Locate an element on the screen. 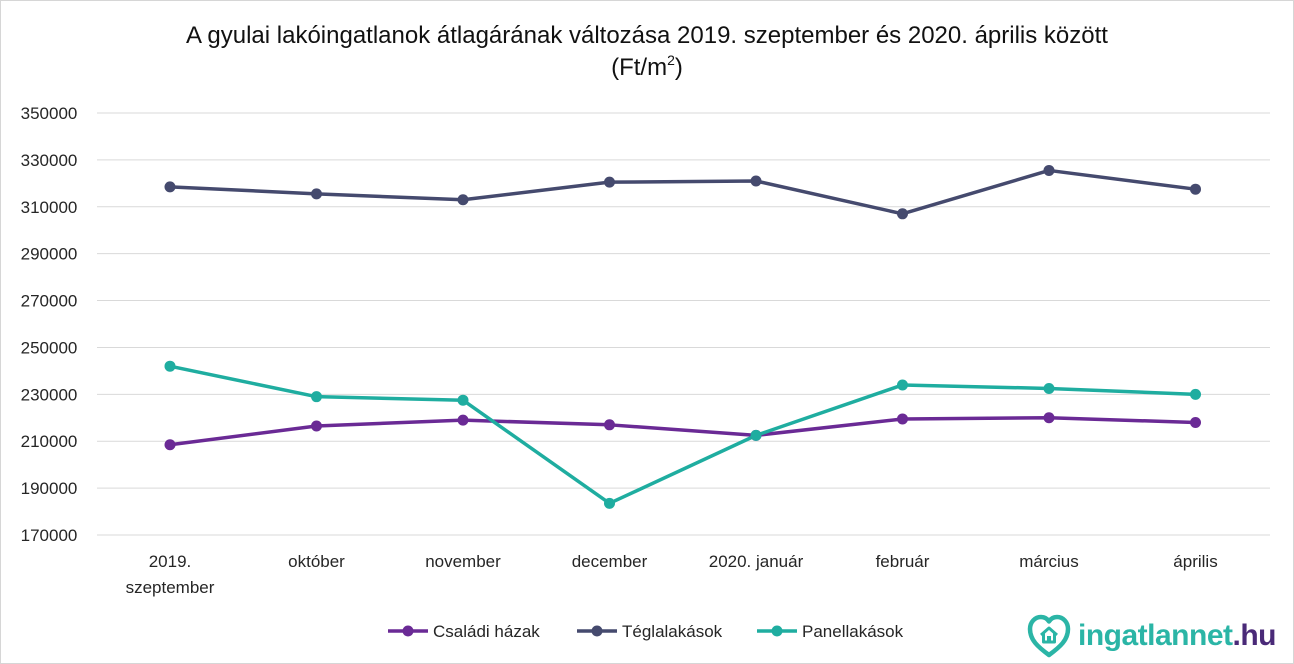 This screenshot has height=664, width=1294. x-tick-label: április is located at coordinates (1195, 561).